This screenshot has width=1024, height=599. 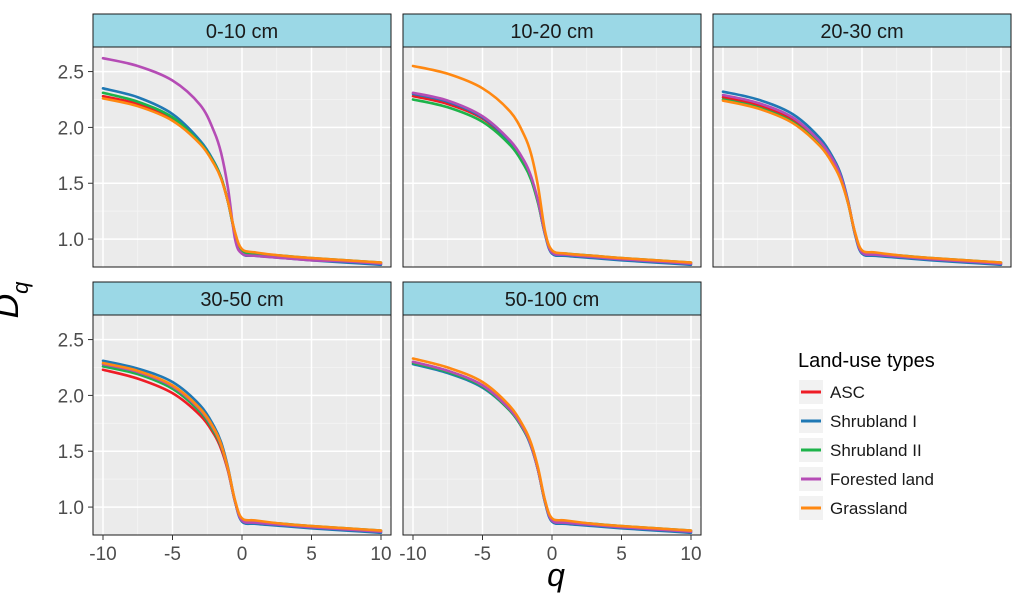 I want to click on legend-label: Grassland, so click(x=868, y=508).